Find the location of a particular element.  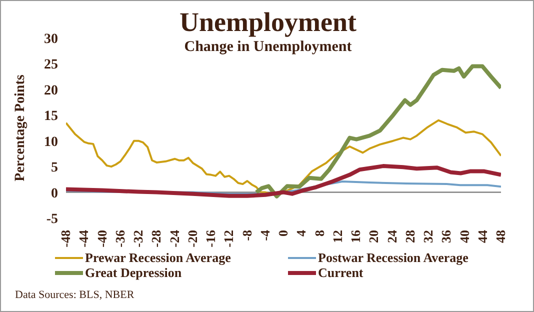

x-tick-label: -44 is located at coordinates (84, 239).